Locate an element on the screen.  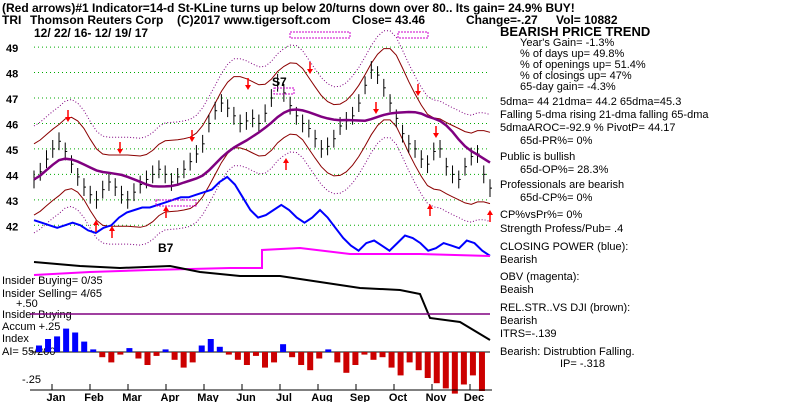
stat-line: Bearish: Distrubtion Falling. is located at coordinates (567, 352).